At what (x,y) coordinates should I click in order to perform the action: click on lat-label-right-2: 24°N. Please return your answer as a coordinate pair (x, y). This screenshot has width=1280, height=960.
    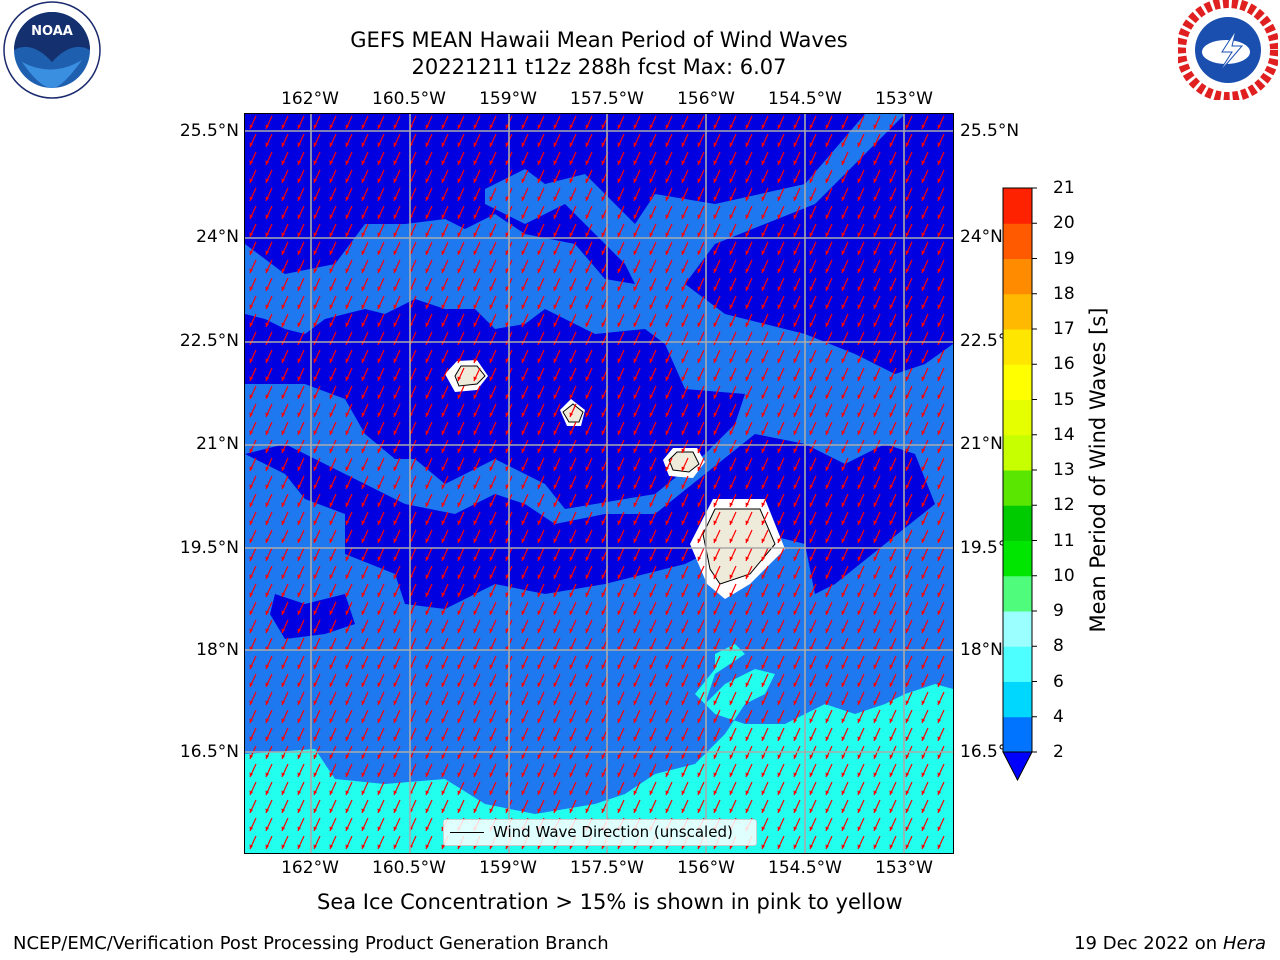
    Looking at the image, I should click on (981, 237).